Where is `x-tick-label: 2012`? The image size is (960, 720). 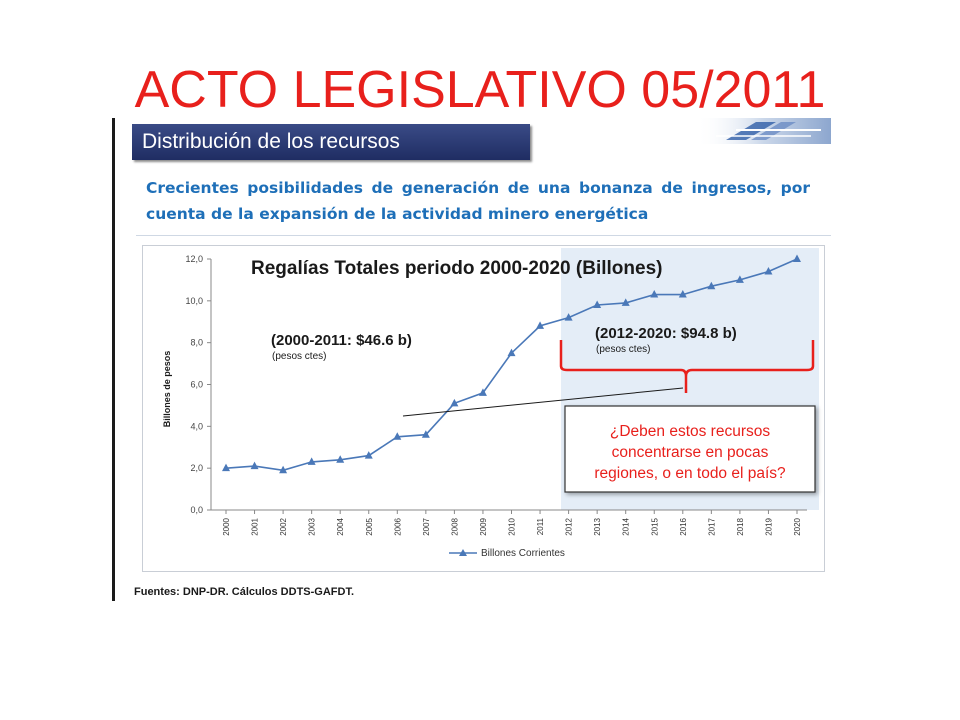 x-tick-label: 2012 is located at coordinates (569, 526).